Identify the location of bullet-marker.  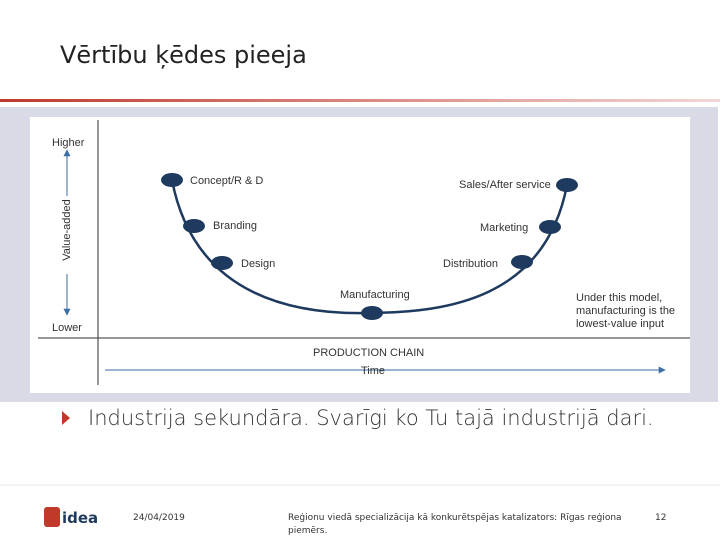
(66, 418).